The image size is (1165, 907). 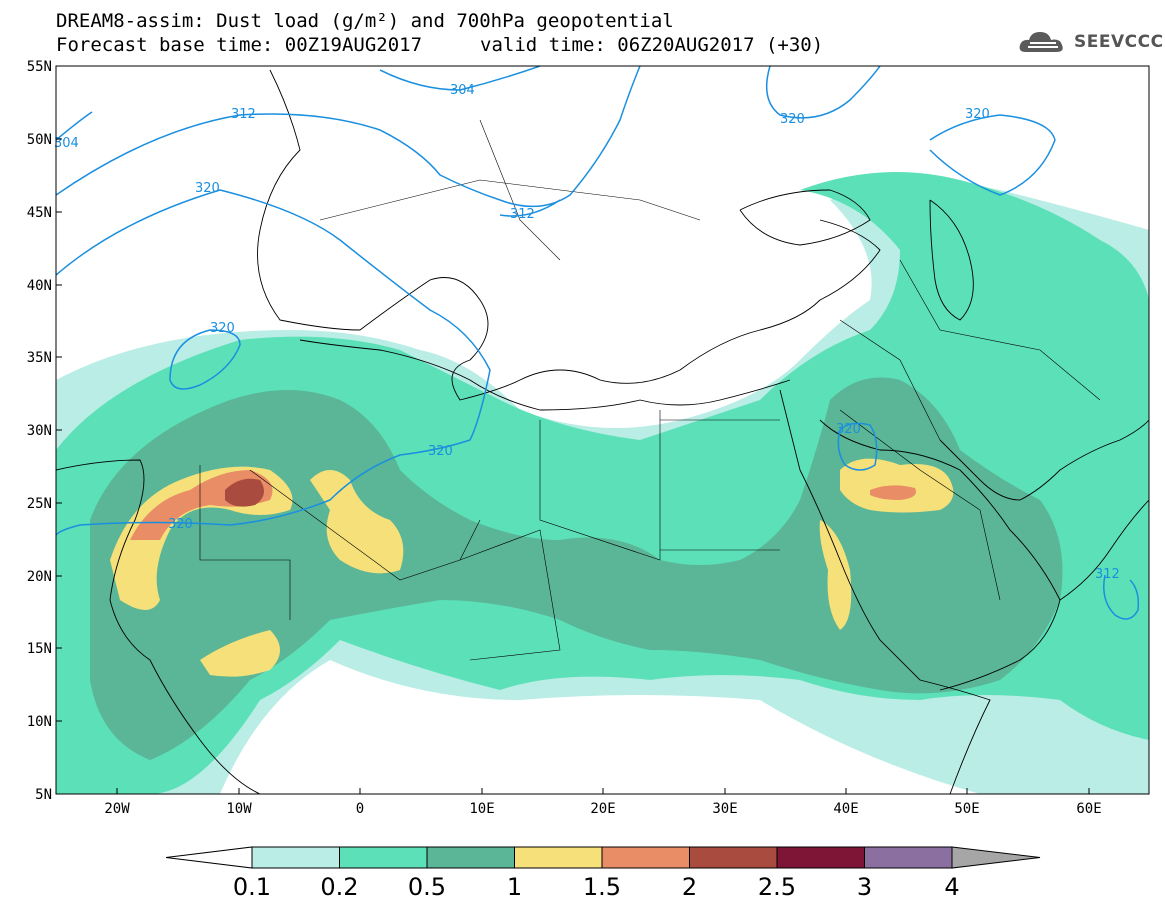 I want to click on coastline-arabian-sea, so click(x=1104, y=550).